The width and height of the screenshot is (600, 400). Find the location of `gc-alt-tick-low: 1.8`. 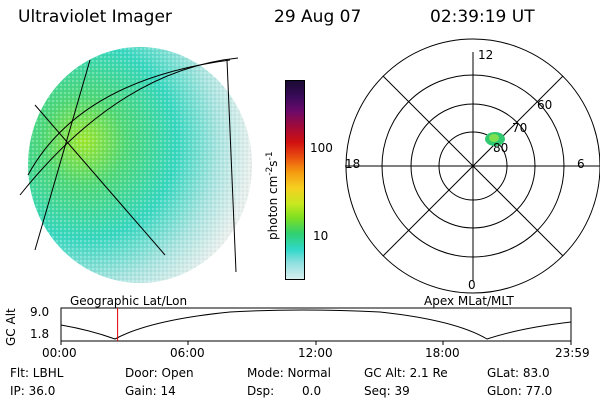

gc-alt-tick-low: 1.8 is located at coordinates (40, 334).